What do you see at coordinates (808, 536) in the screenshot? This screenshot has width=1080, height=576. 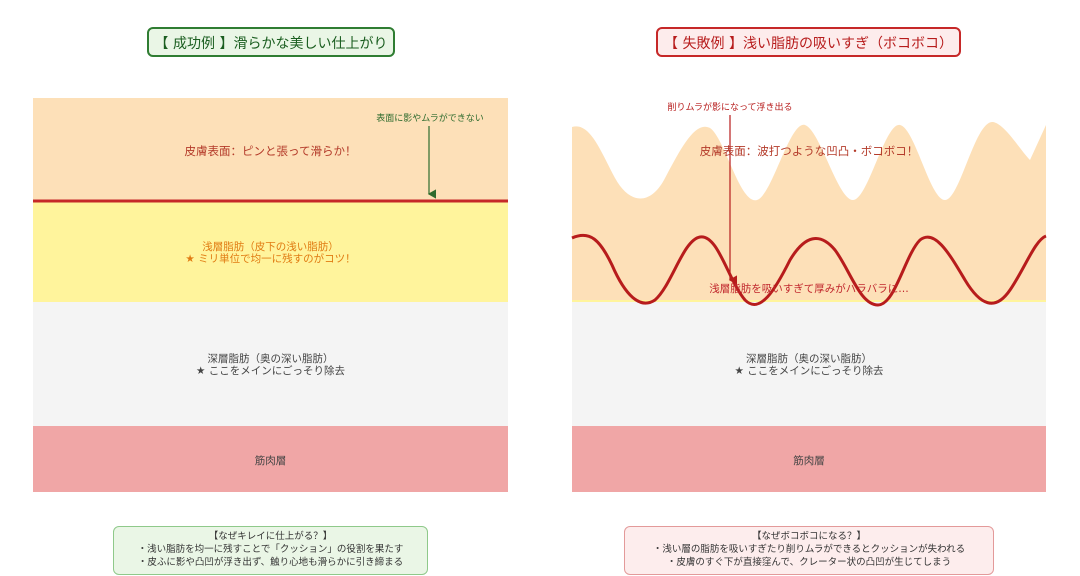 I see `failure-reason-title: 【なぜボコボコになる？】` at bounding box center [808, 536].